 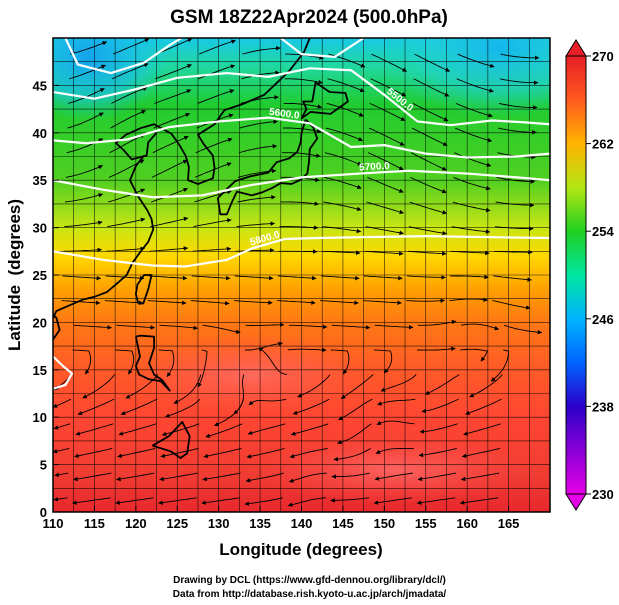 I want to click on x-axis-title: Longitude (degrees), so click(x=300, y=549).